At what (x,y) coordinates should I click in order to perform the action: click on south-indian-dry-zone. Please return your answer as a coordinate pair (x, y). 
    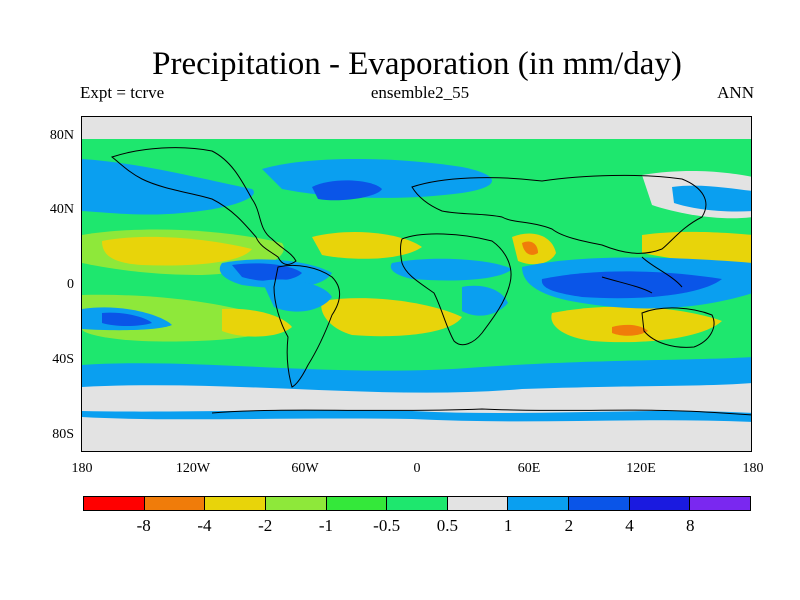
    Looking at the image, I should click on (636, 324).